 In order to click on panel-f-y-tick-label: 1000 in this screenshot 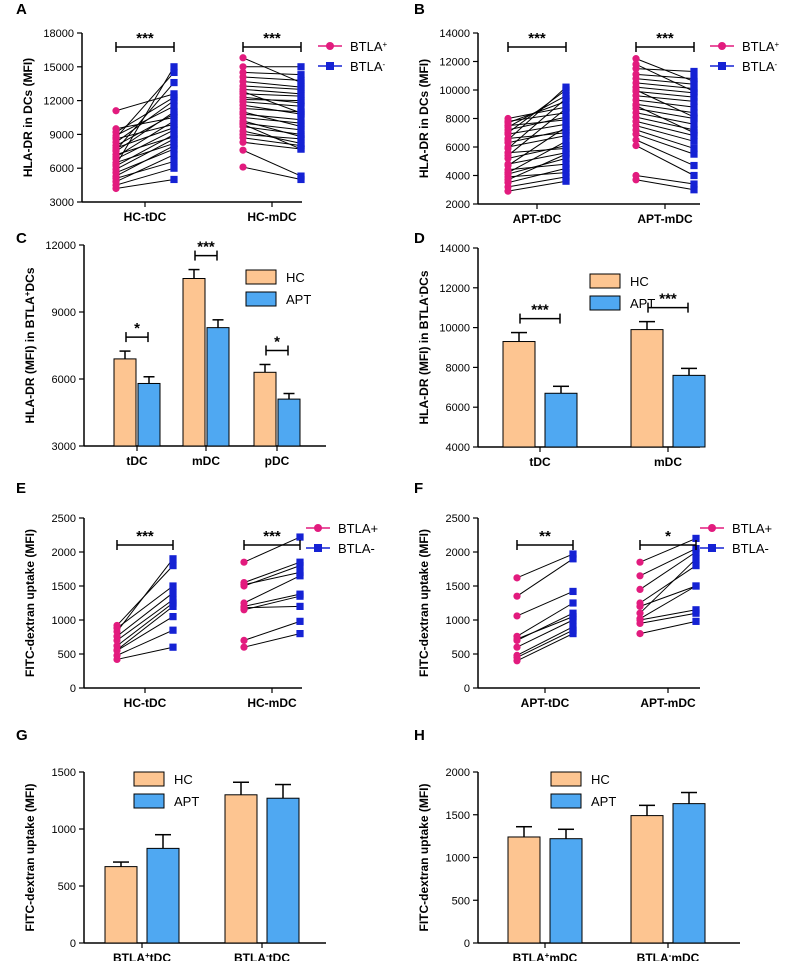, I will do `click(458, 621)`.